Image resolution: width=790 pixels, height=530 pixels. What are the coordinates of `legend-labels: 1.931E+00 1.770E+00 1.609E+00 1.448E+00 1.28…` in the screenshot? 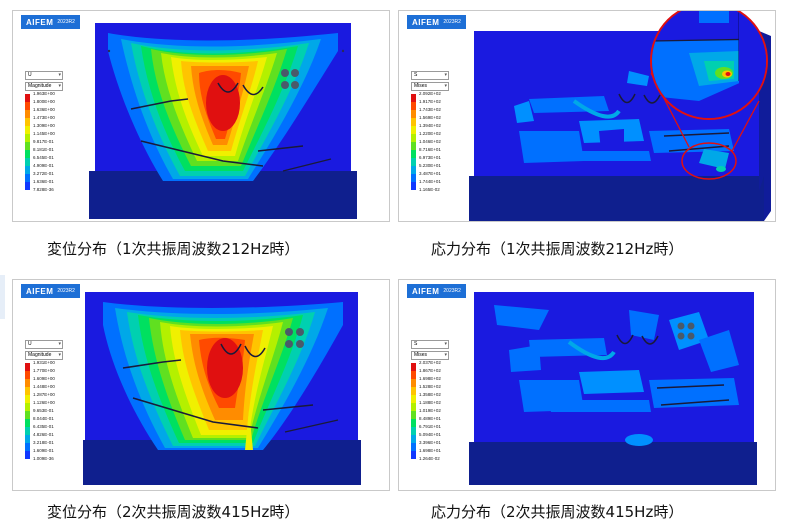 It's located at (44, 410).